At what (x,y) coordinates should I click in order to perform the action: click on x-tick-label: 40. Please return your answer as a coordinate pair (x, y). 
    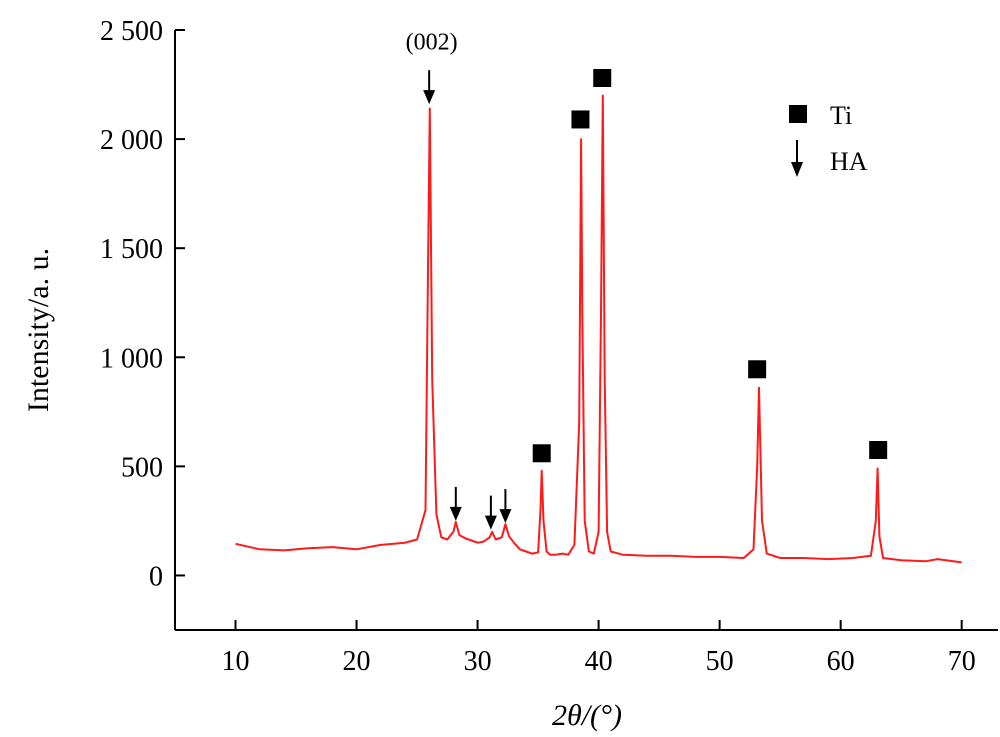
    Looking at the image, I should click on (599, 661).